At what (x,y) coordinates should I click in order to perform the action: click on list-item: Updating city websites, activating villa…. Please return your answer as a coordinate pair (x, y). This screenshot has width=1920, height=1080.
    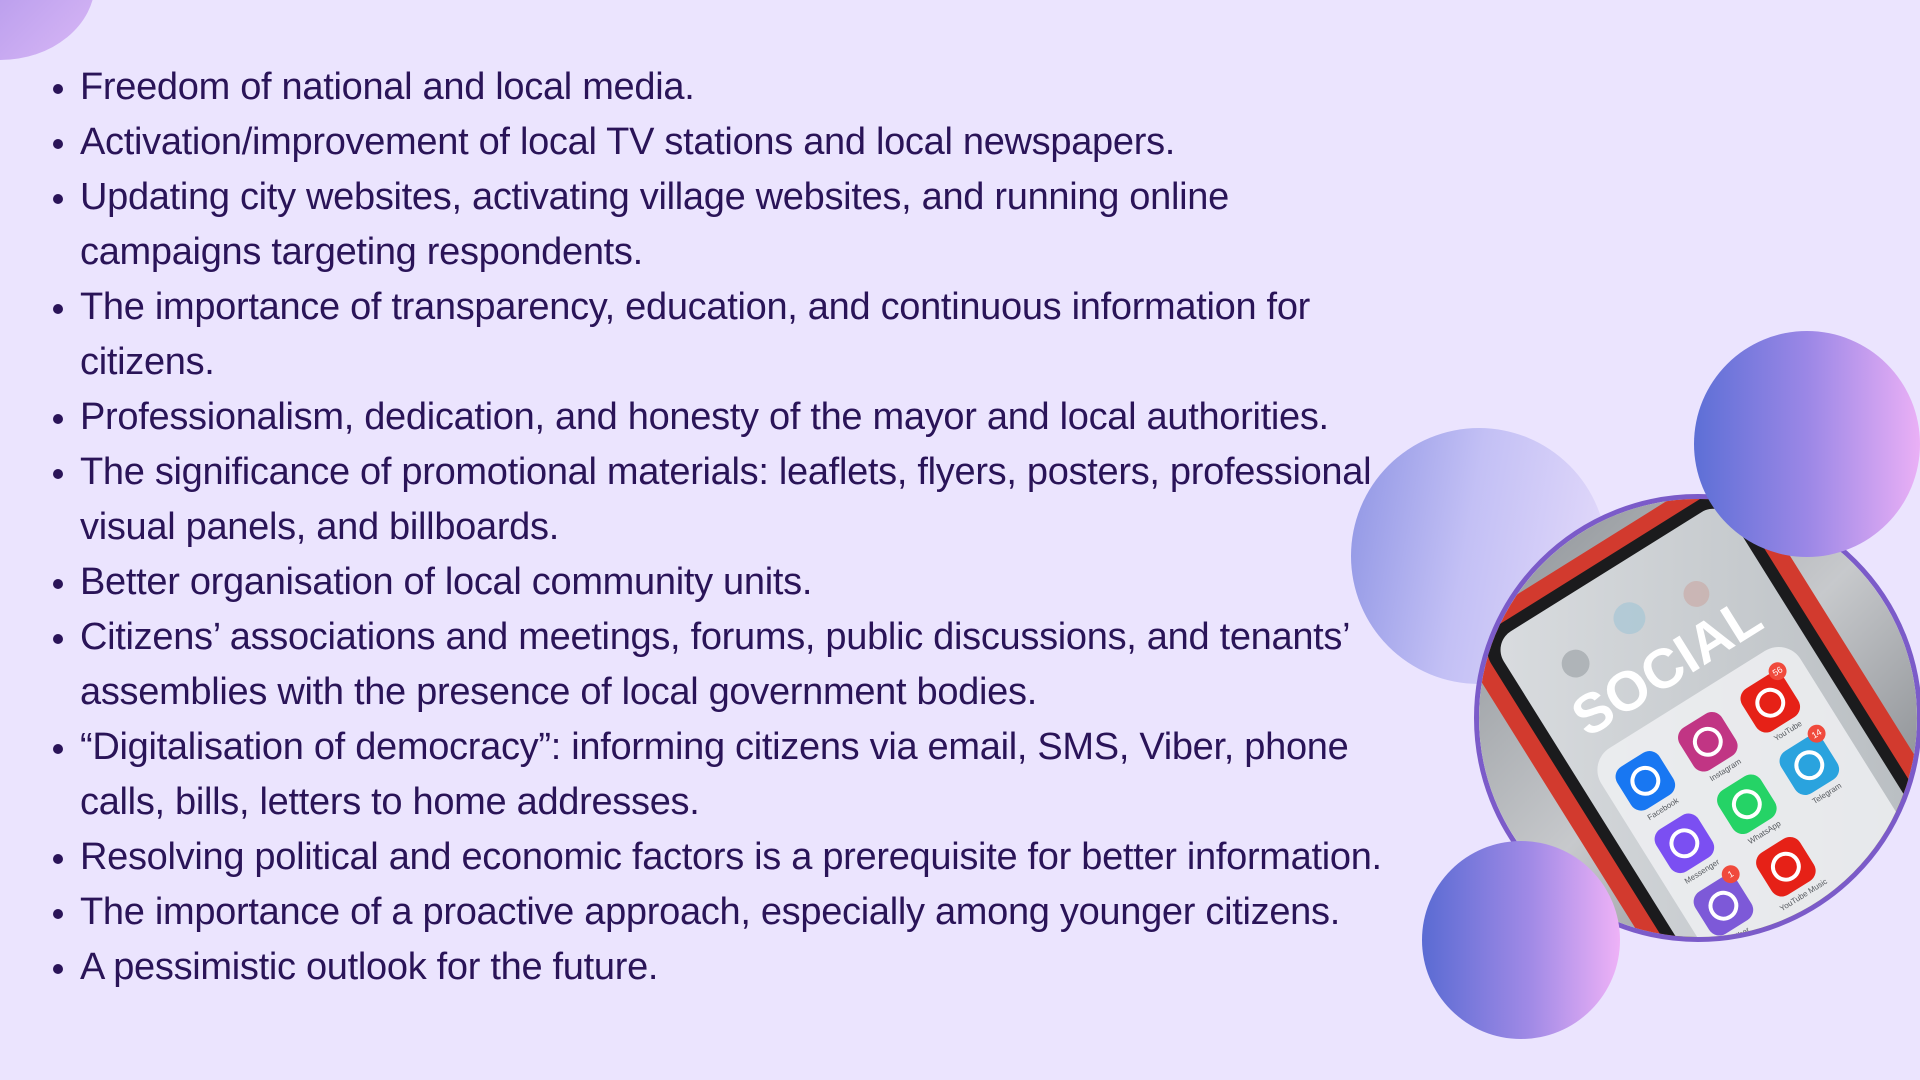
    Looking at the image, I should click on (740, 225).